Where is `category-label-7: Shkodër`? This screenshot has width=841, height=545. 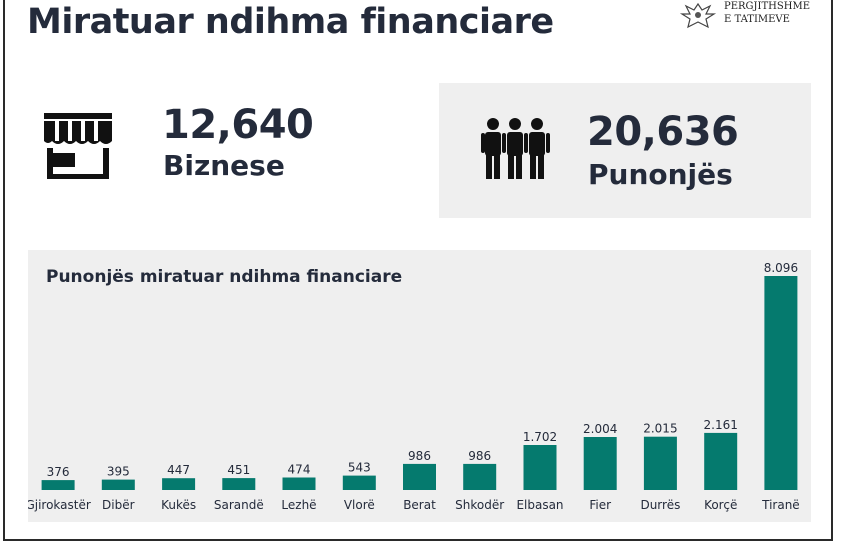 category-label-7: Shkodër is located at coordinates (479, 505).